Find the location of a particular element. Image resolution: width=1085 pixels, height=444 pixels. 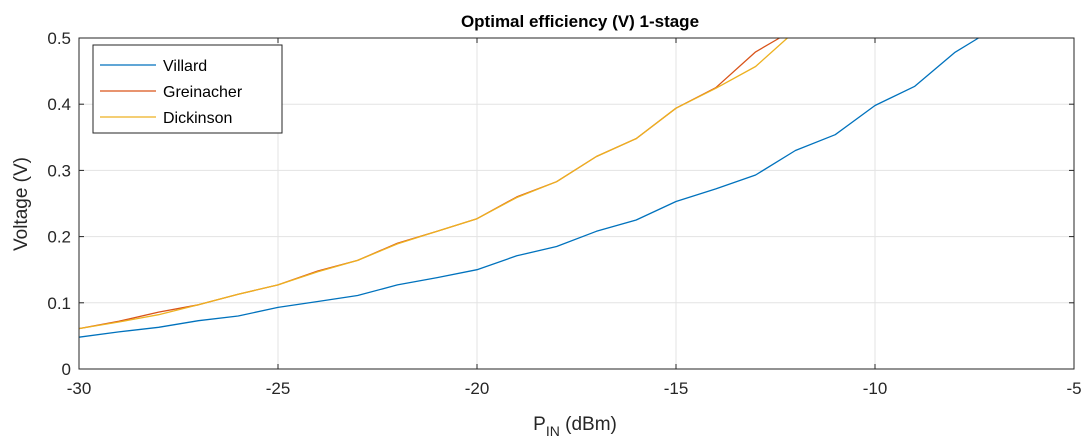

x-tick-label: -15 is located at coordinates (676, 388).